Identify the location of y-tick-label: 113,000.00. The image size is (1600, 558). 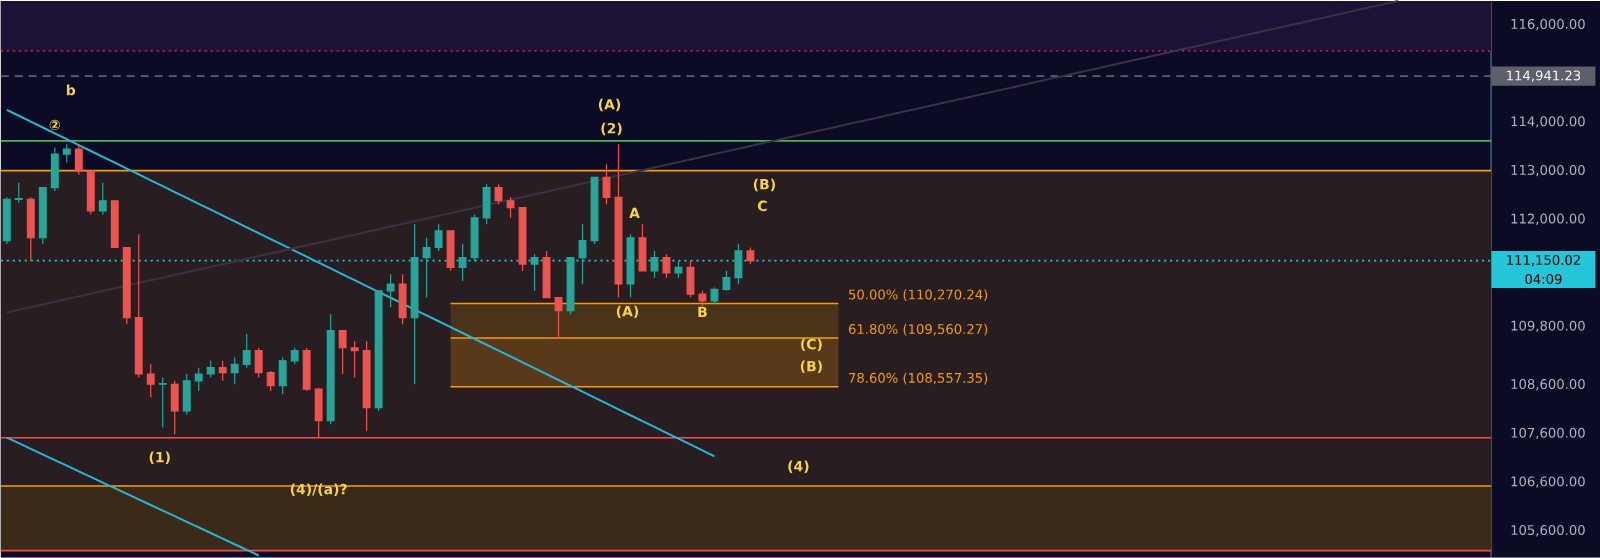
(1548, 170).